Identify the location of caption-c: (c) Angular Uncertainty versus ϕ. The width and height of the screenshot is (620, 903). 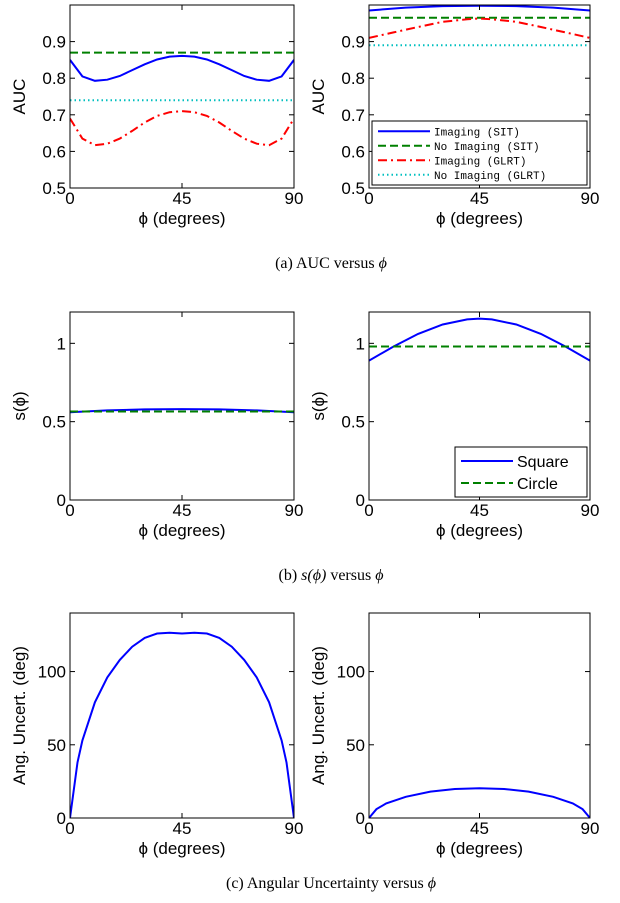
(331, 883).